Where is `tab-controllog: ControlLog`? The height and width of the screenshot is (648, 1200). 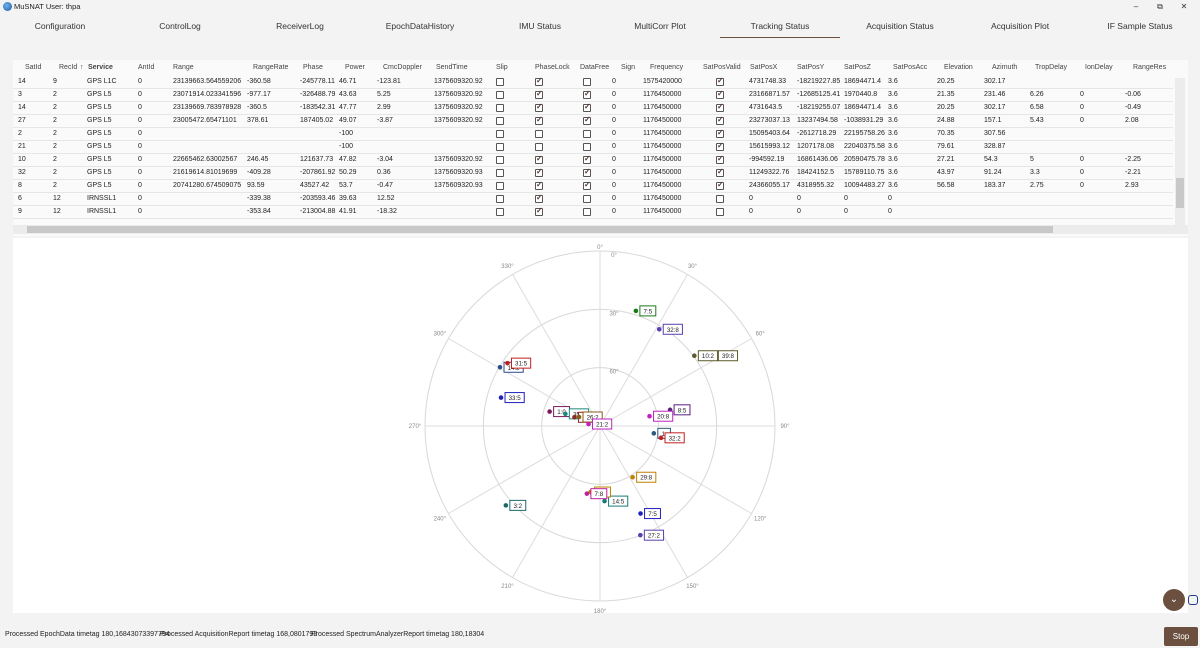
tab-controllog: ControlLog is located at coordinates (180, 26).